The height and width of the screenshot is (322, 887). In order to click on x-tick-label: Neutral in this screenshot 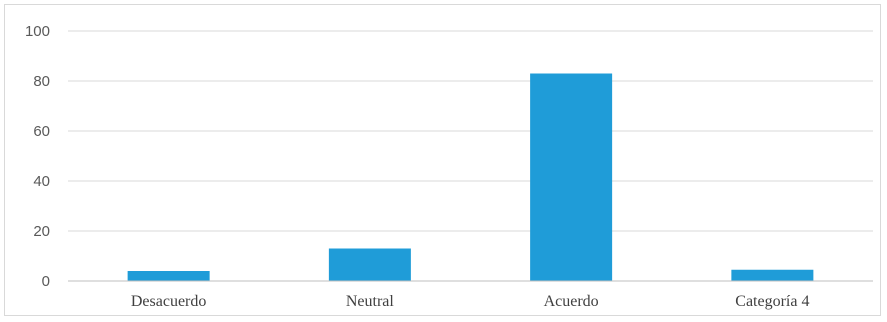, I will do `click(370, 301)`.